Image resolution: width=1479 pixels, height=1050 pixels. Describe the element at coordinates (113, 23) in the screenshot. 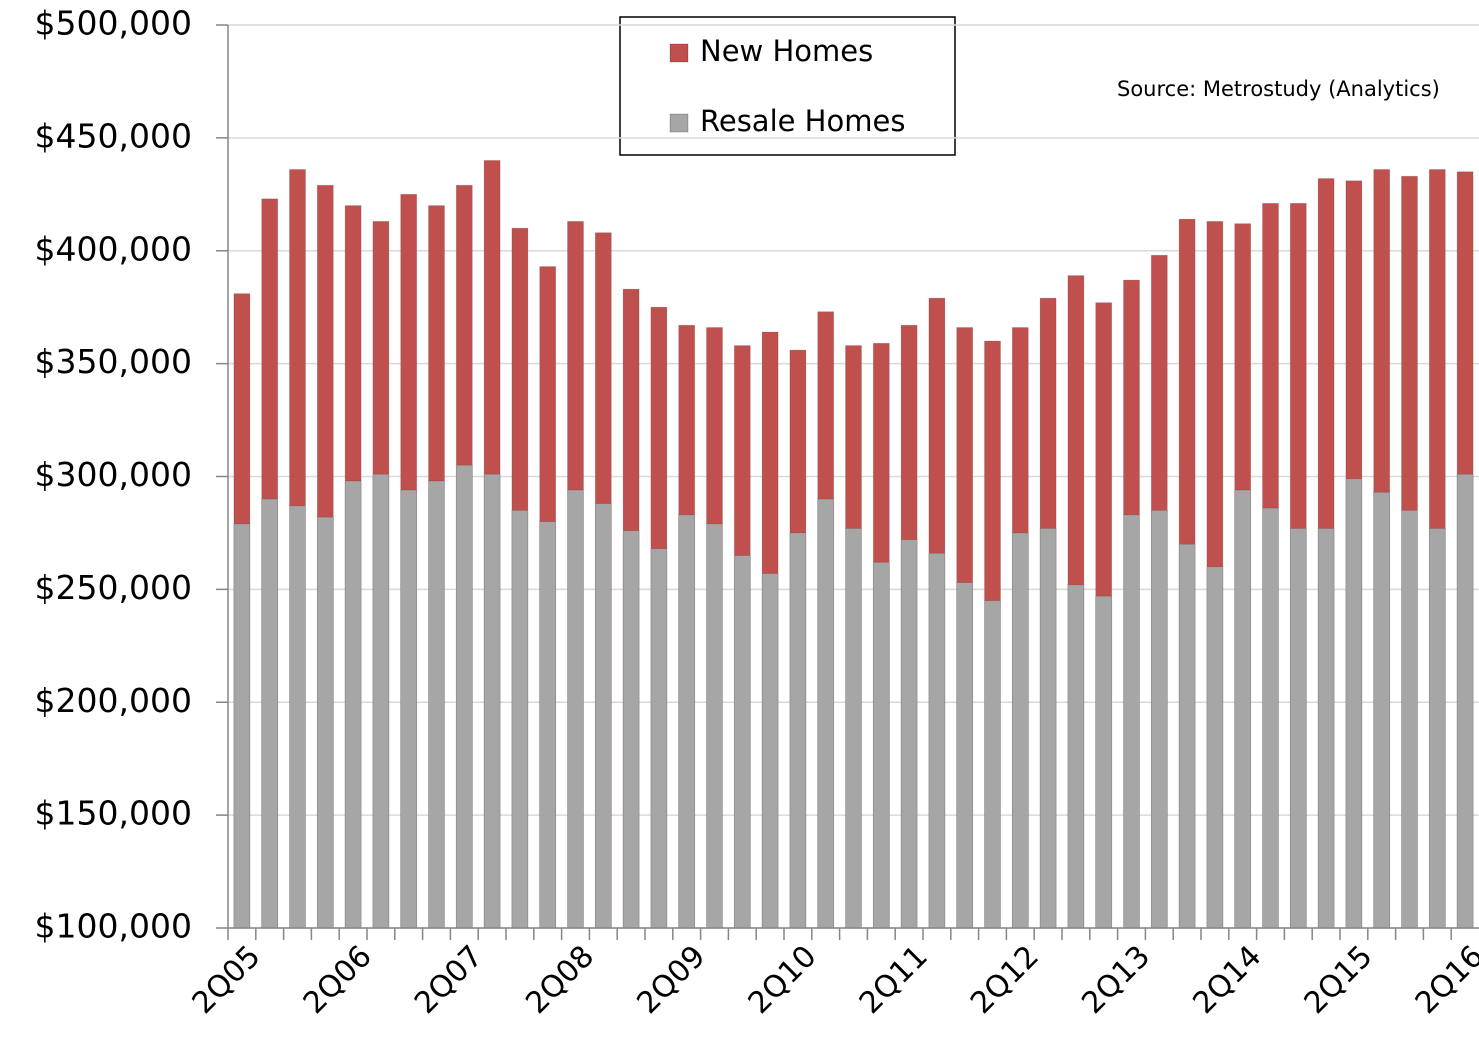

I see `y-tick-label: $500,000` at that location.